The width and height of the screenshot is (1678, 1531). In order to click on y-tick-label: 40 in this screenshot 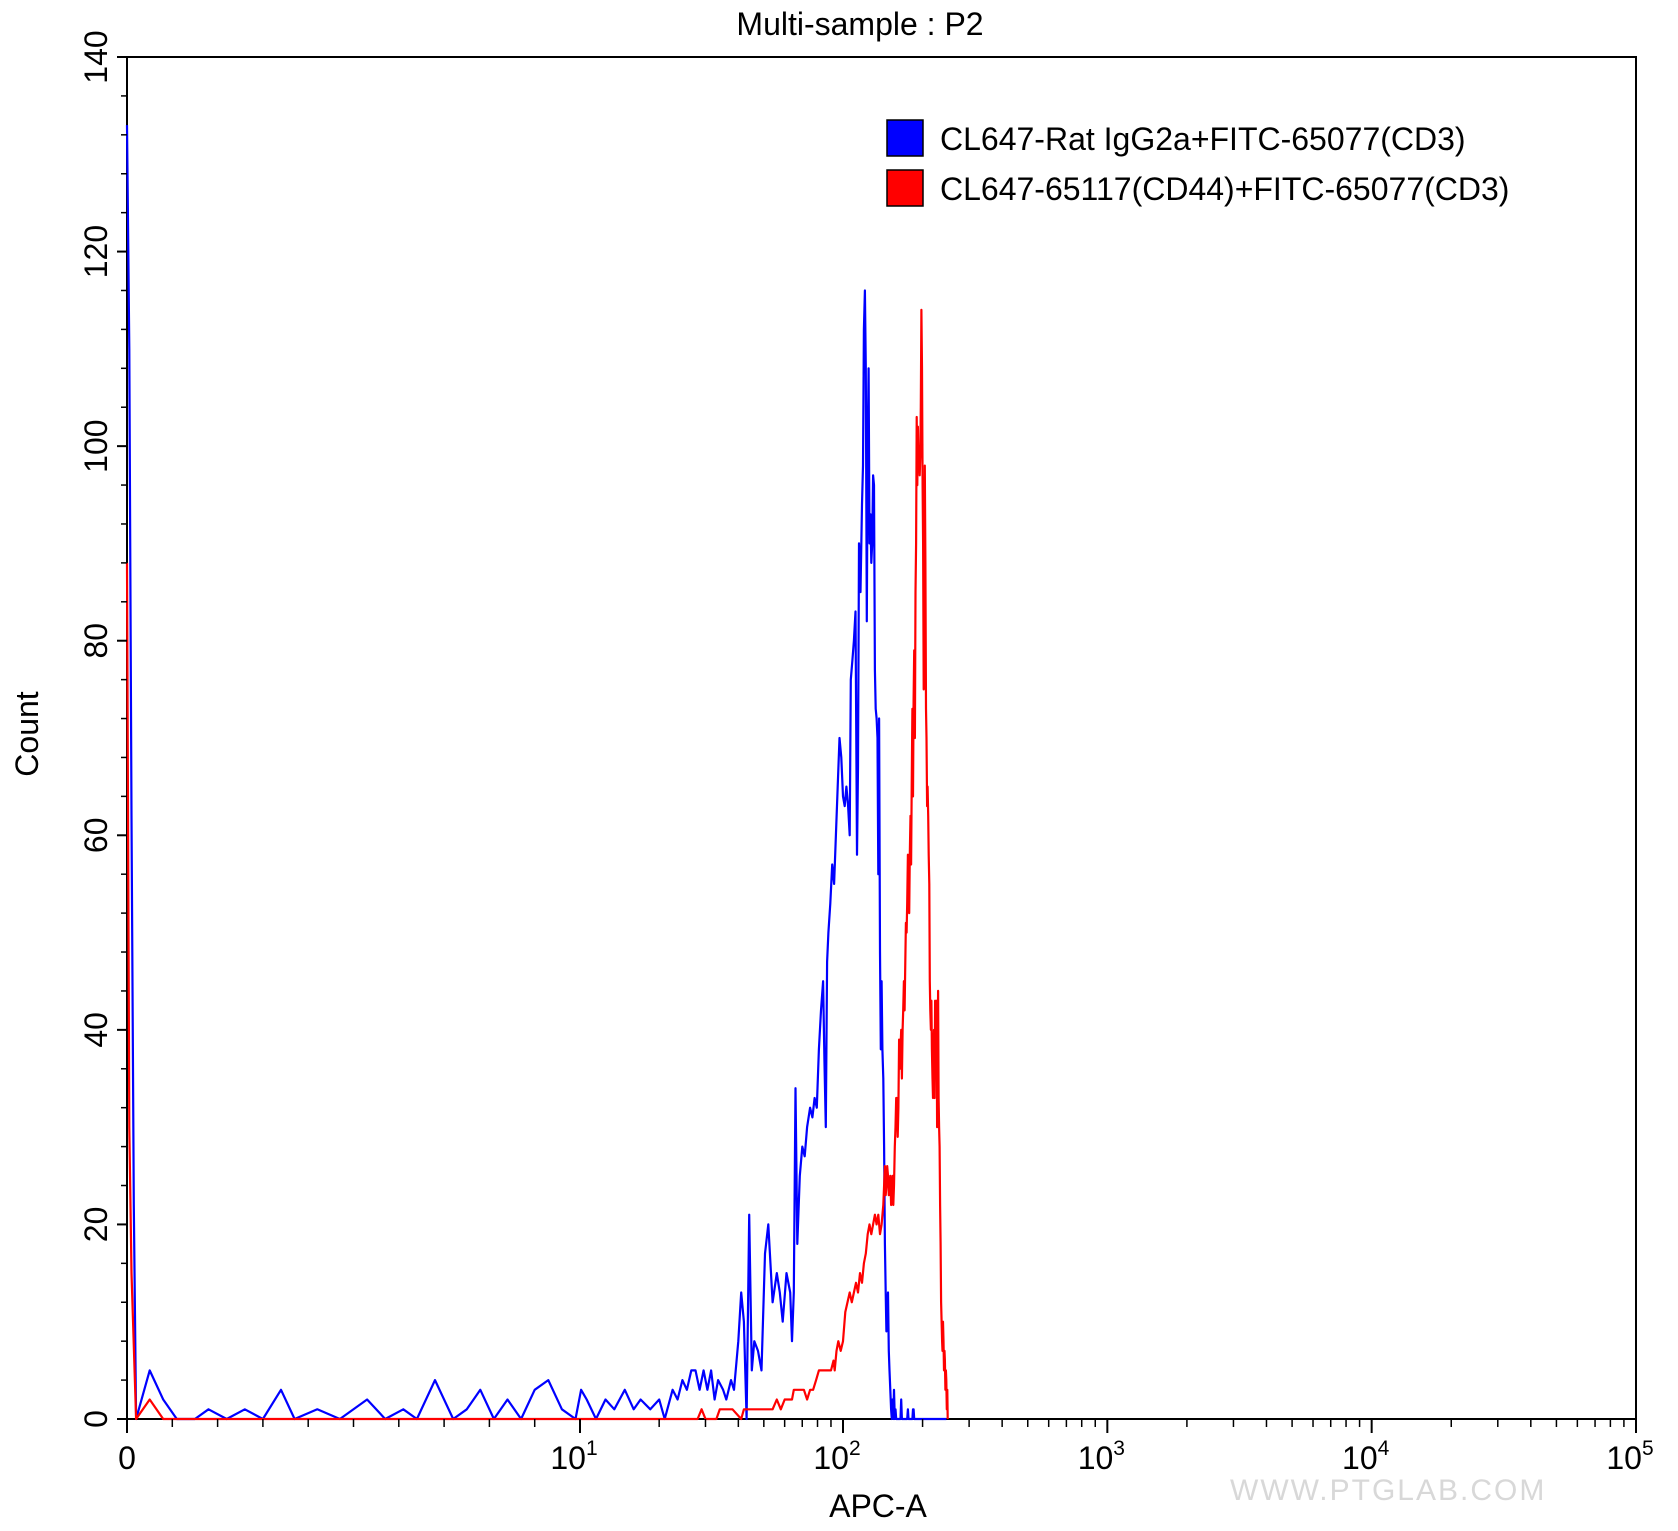, I will do `click(96, 1030)`.